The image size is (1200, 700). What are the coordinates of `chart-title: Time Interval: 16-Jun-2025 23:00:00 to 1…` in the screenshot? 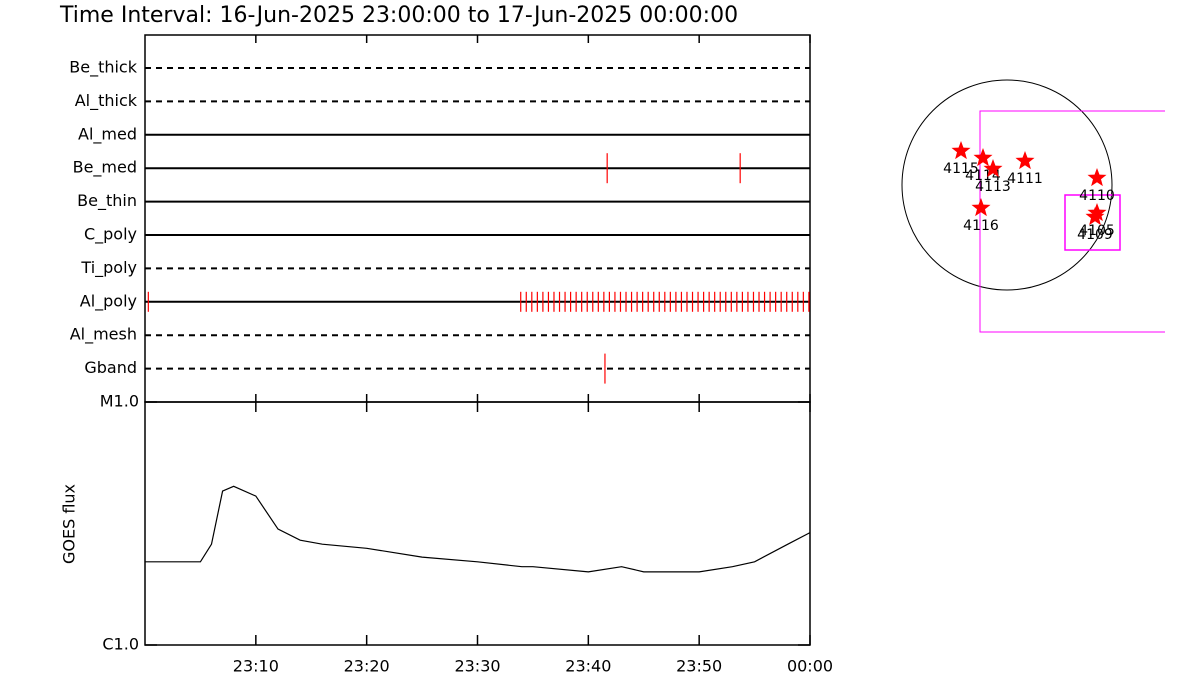 It's located at (398, 15).